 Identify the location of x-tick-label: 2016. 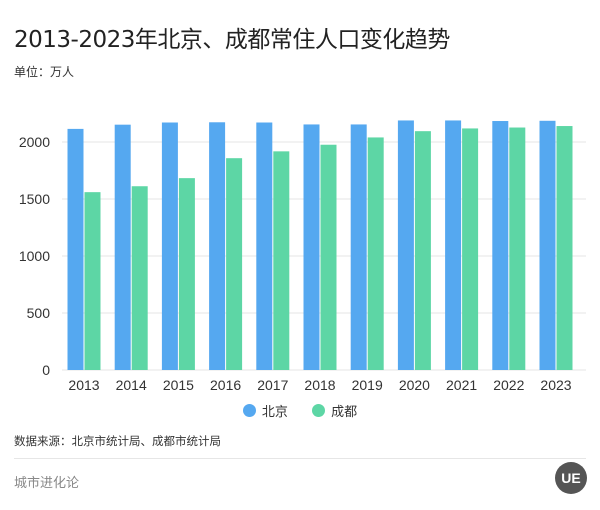
(225, 385).